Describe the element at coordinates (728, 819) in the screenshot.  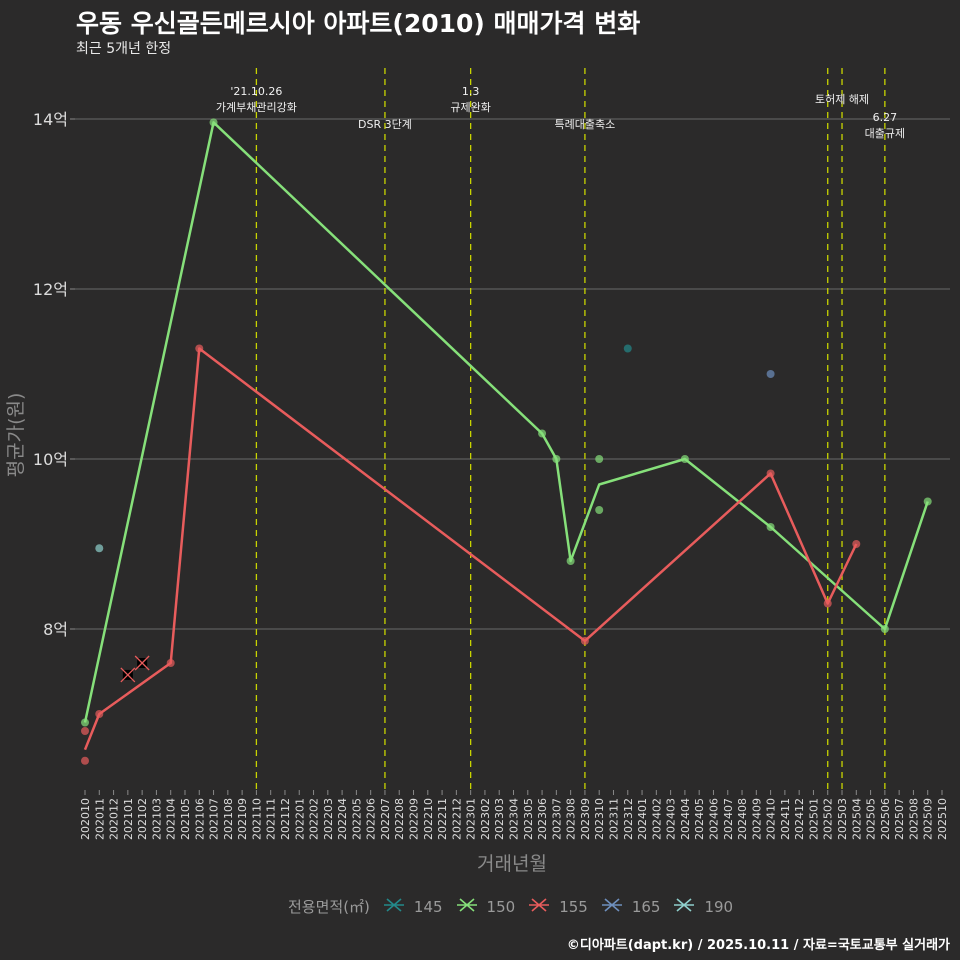
I see `x-tick-label: 202407` at that location.